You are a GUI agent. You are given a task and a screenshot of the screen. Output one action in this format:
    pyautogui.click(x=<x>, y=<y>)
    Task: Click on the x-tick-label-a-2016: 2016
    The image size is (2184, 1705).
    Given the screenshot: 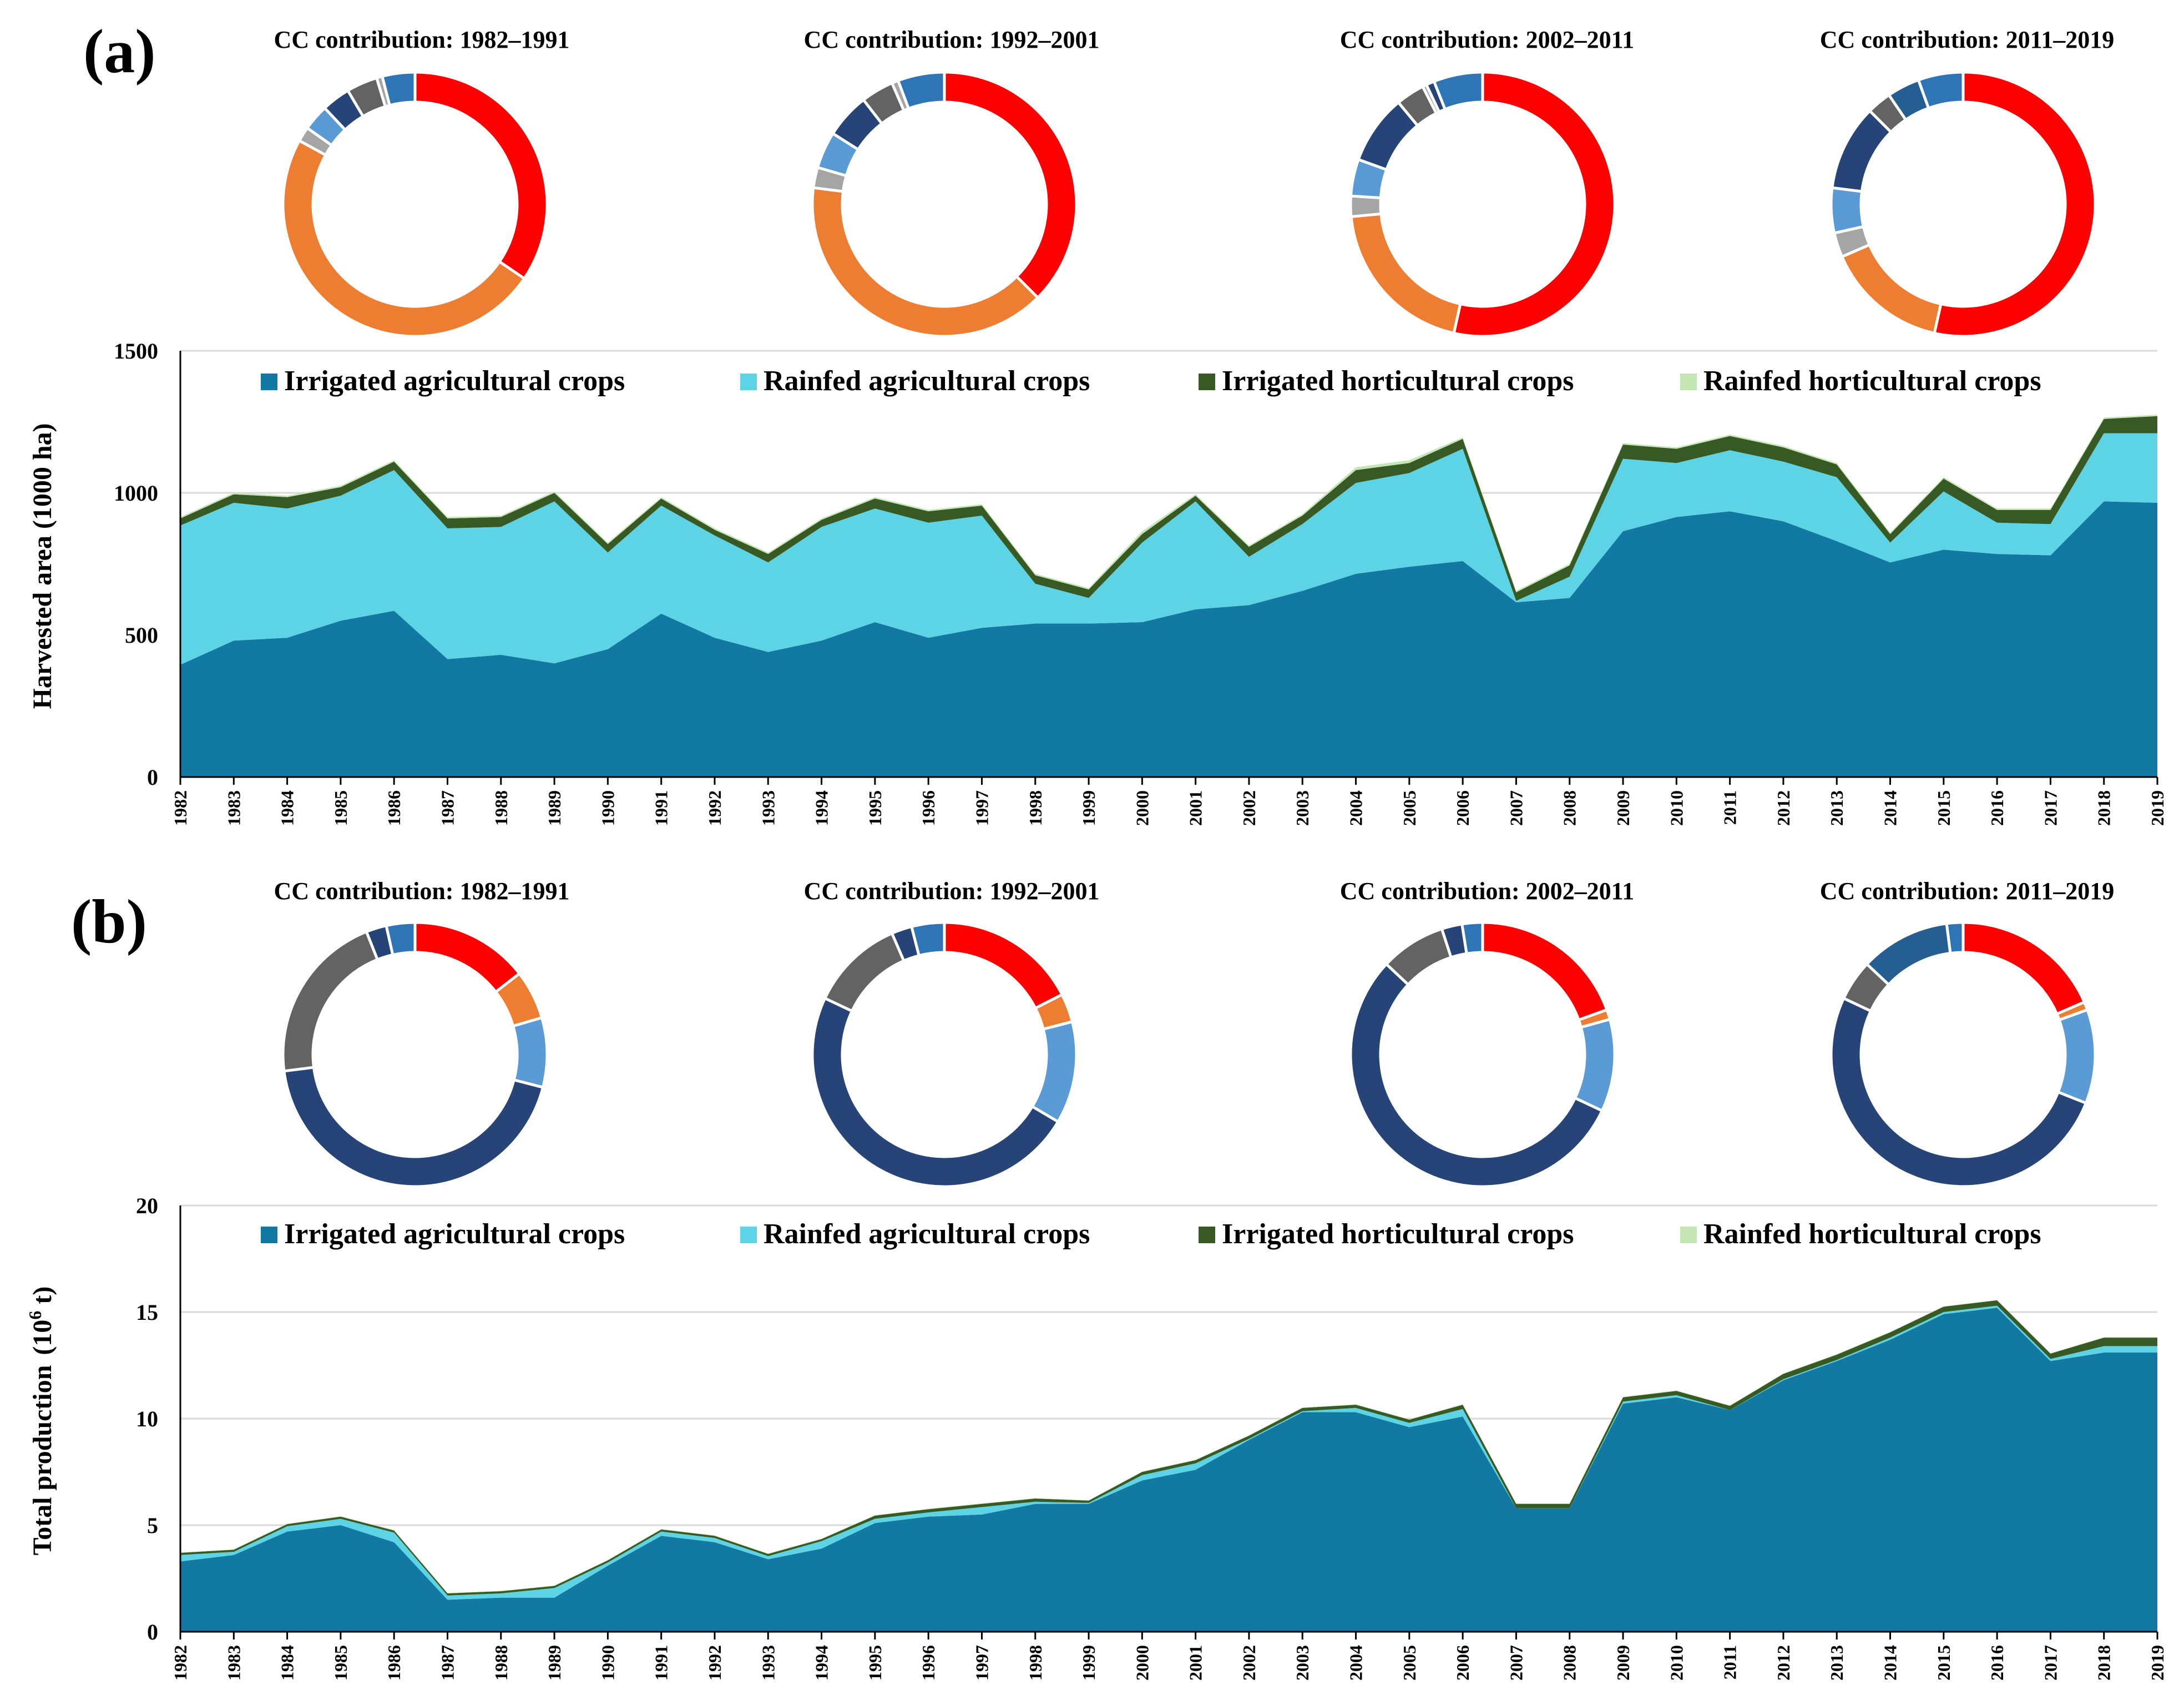 What is the action you would take?
    pyautogui.click(x=1997, y=808)
    